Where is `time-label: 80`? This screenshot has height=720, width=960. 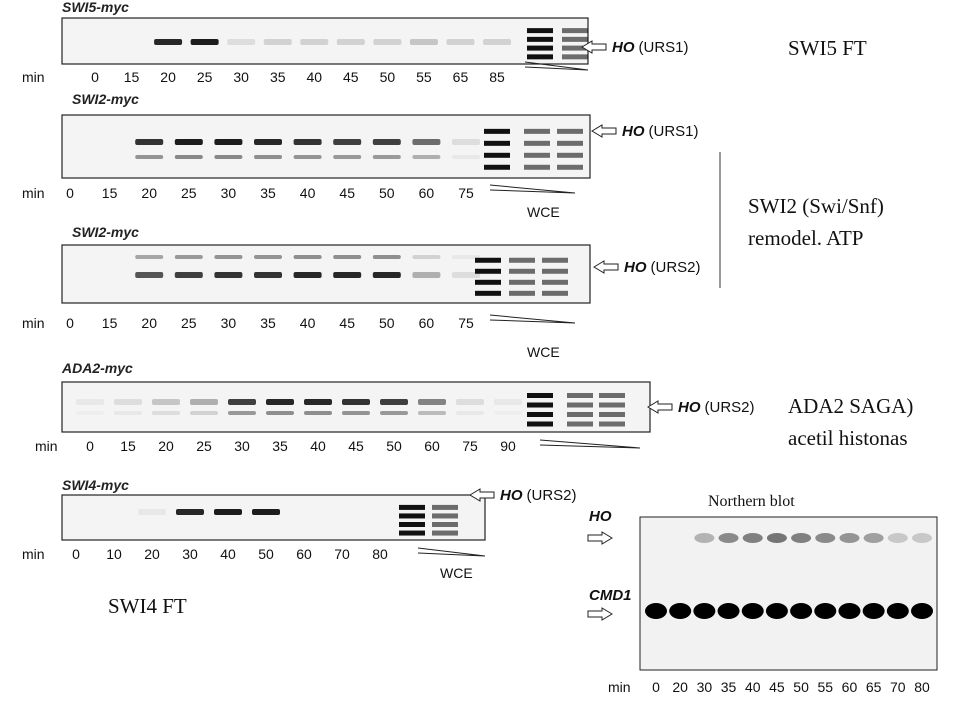 time-label: 80 is located at coordinates (380, 554).